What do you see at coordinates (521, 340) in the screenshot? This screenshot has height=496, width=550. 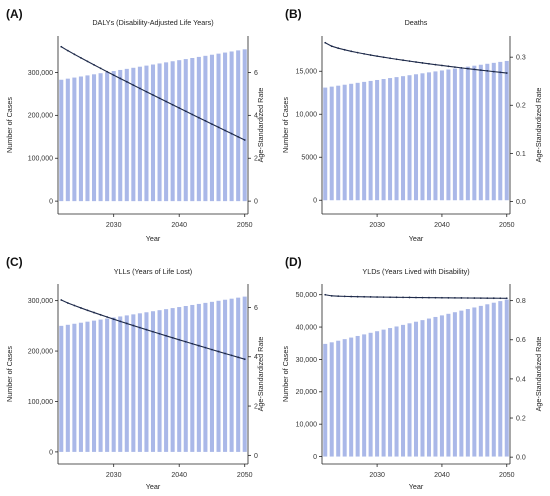 I see `y-tick-label-right: 0.6` at bounding box center [521, 340].